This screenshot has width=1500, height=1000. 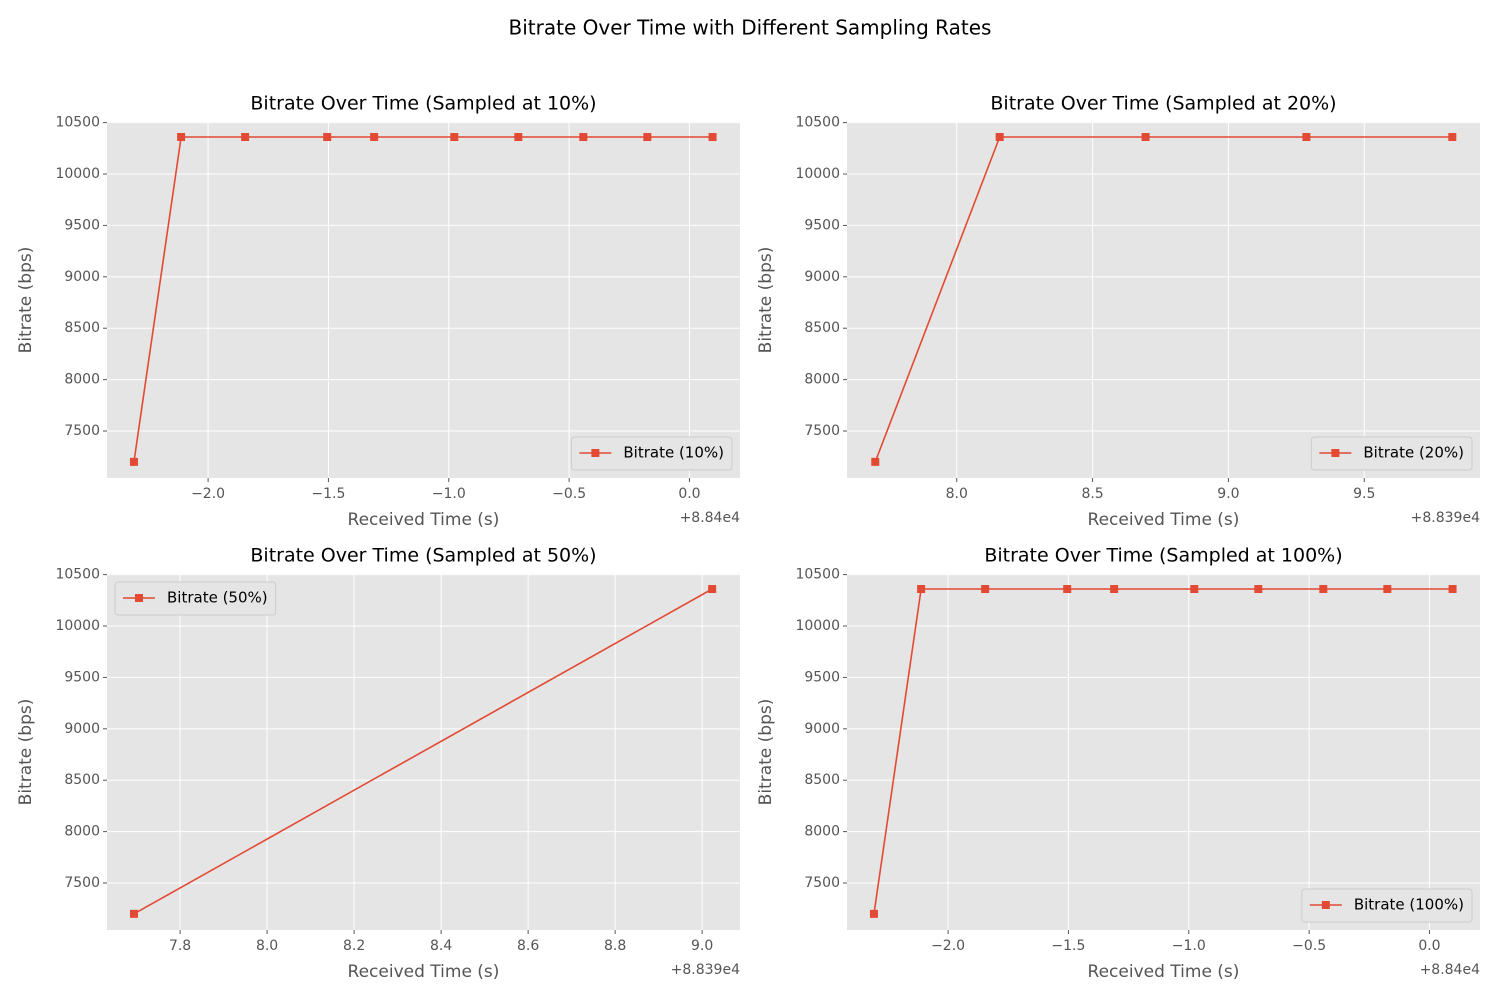 I want to click on x-tick-label: 8.5, so click(x=1092, y=494).